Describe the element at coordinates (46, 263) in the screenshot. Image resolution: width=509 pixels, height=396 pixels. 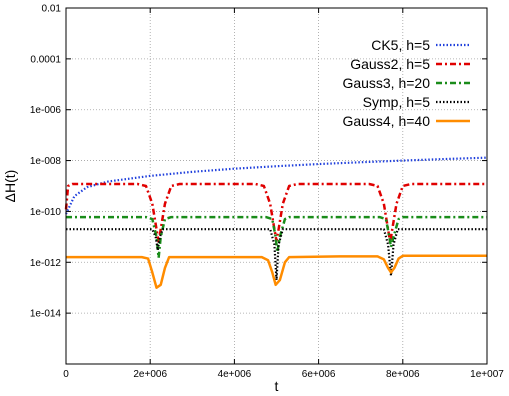
I see `y-tick-label: 1e-012` at that location.